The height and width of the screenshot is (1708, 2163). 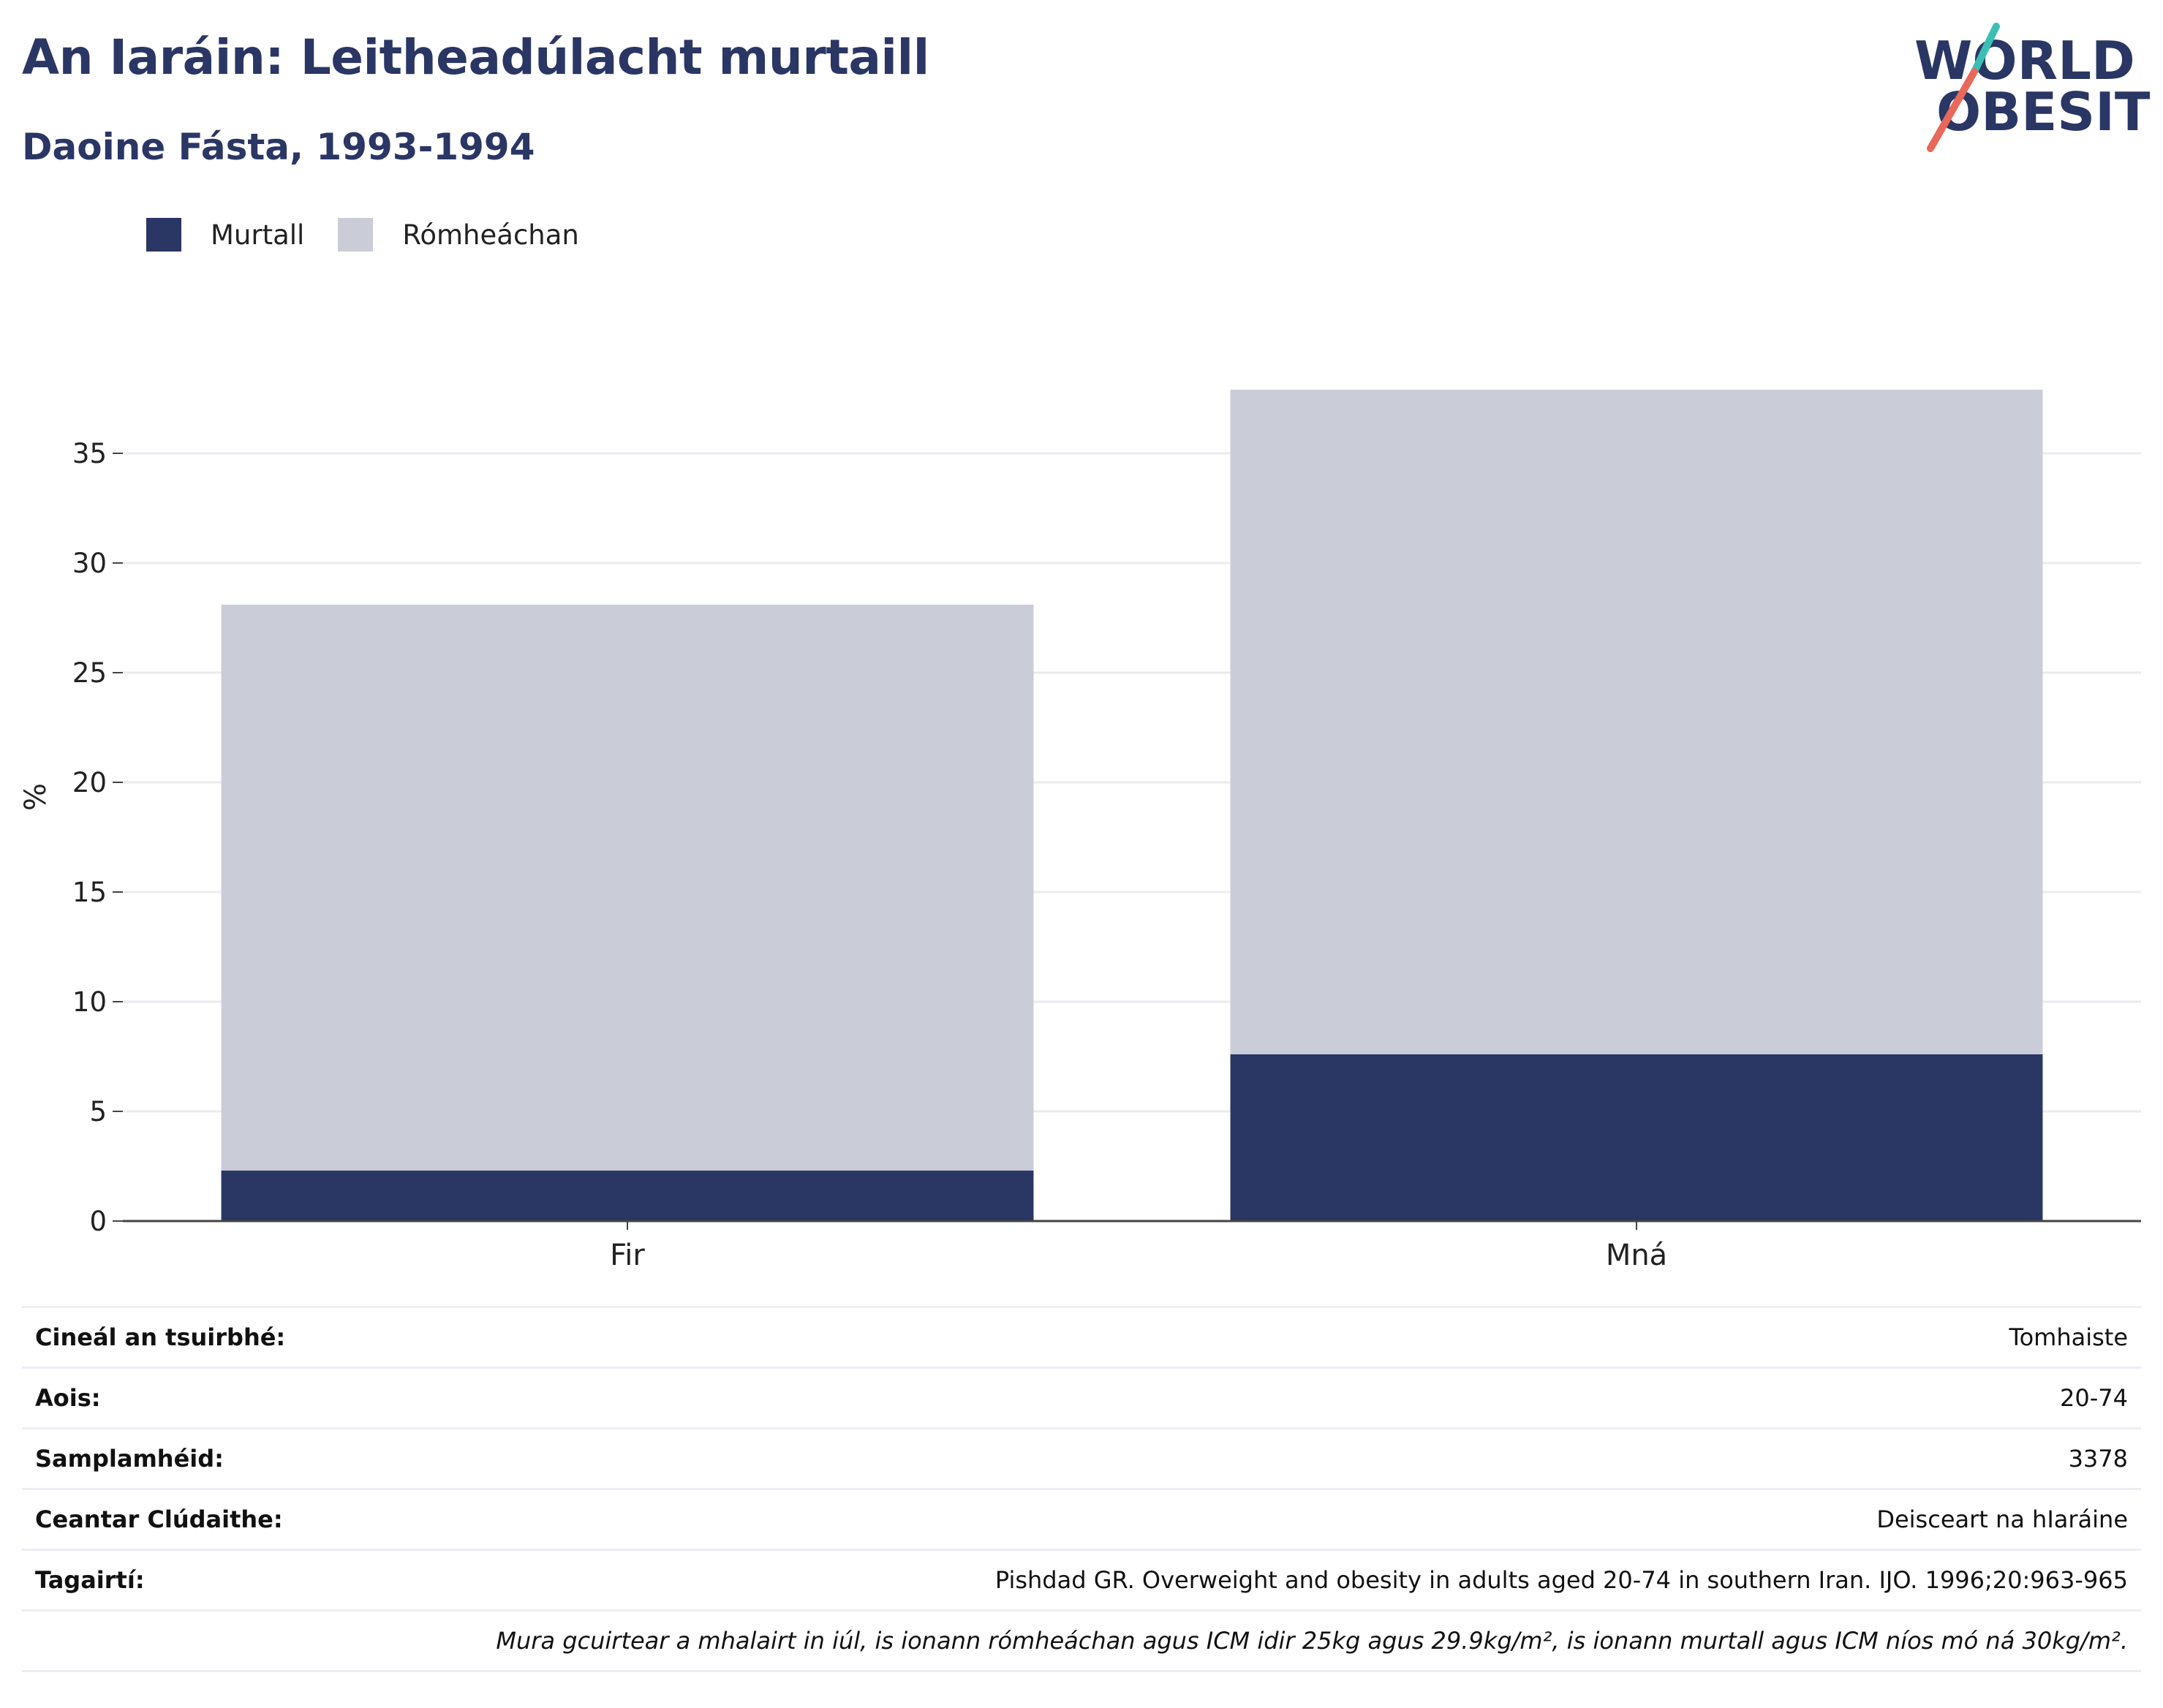 What do you see at coordinates (356, 235) in the screenshot?
I see `legend-swatch-romheachan` at bounding box center [356, 235].